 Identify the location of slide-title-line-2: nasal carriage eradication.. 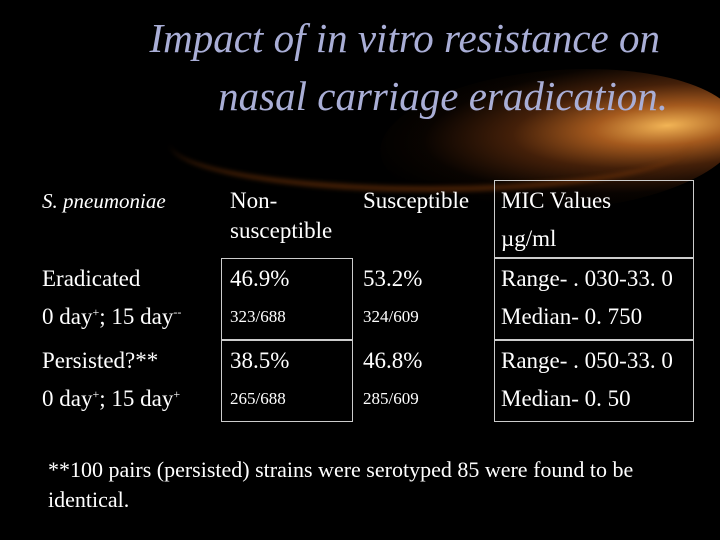
(443, 96).